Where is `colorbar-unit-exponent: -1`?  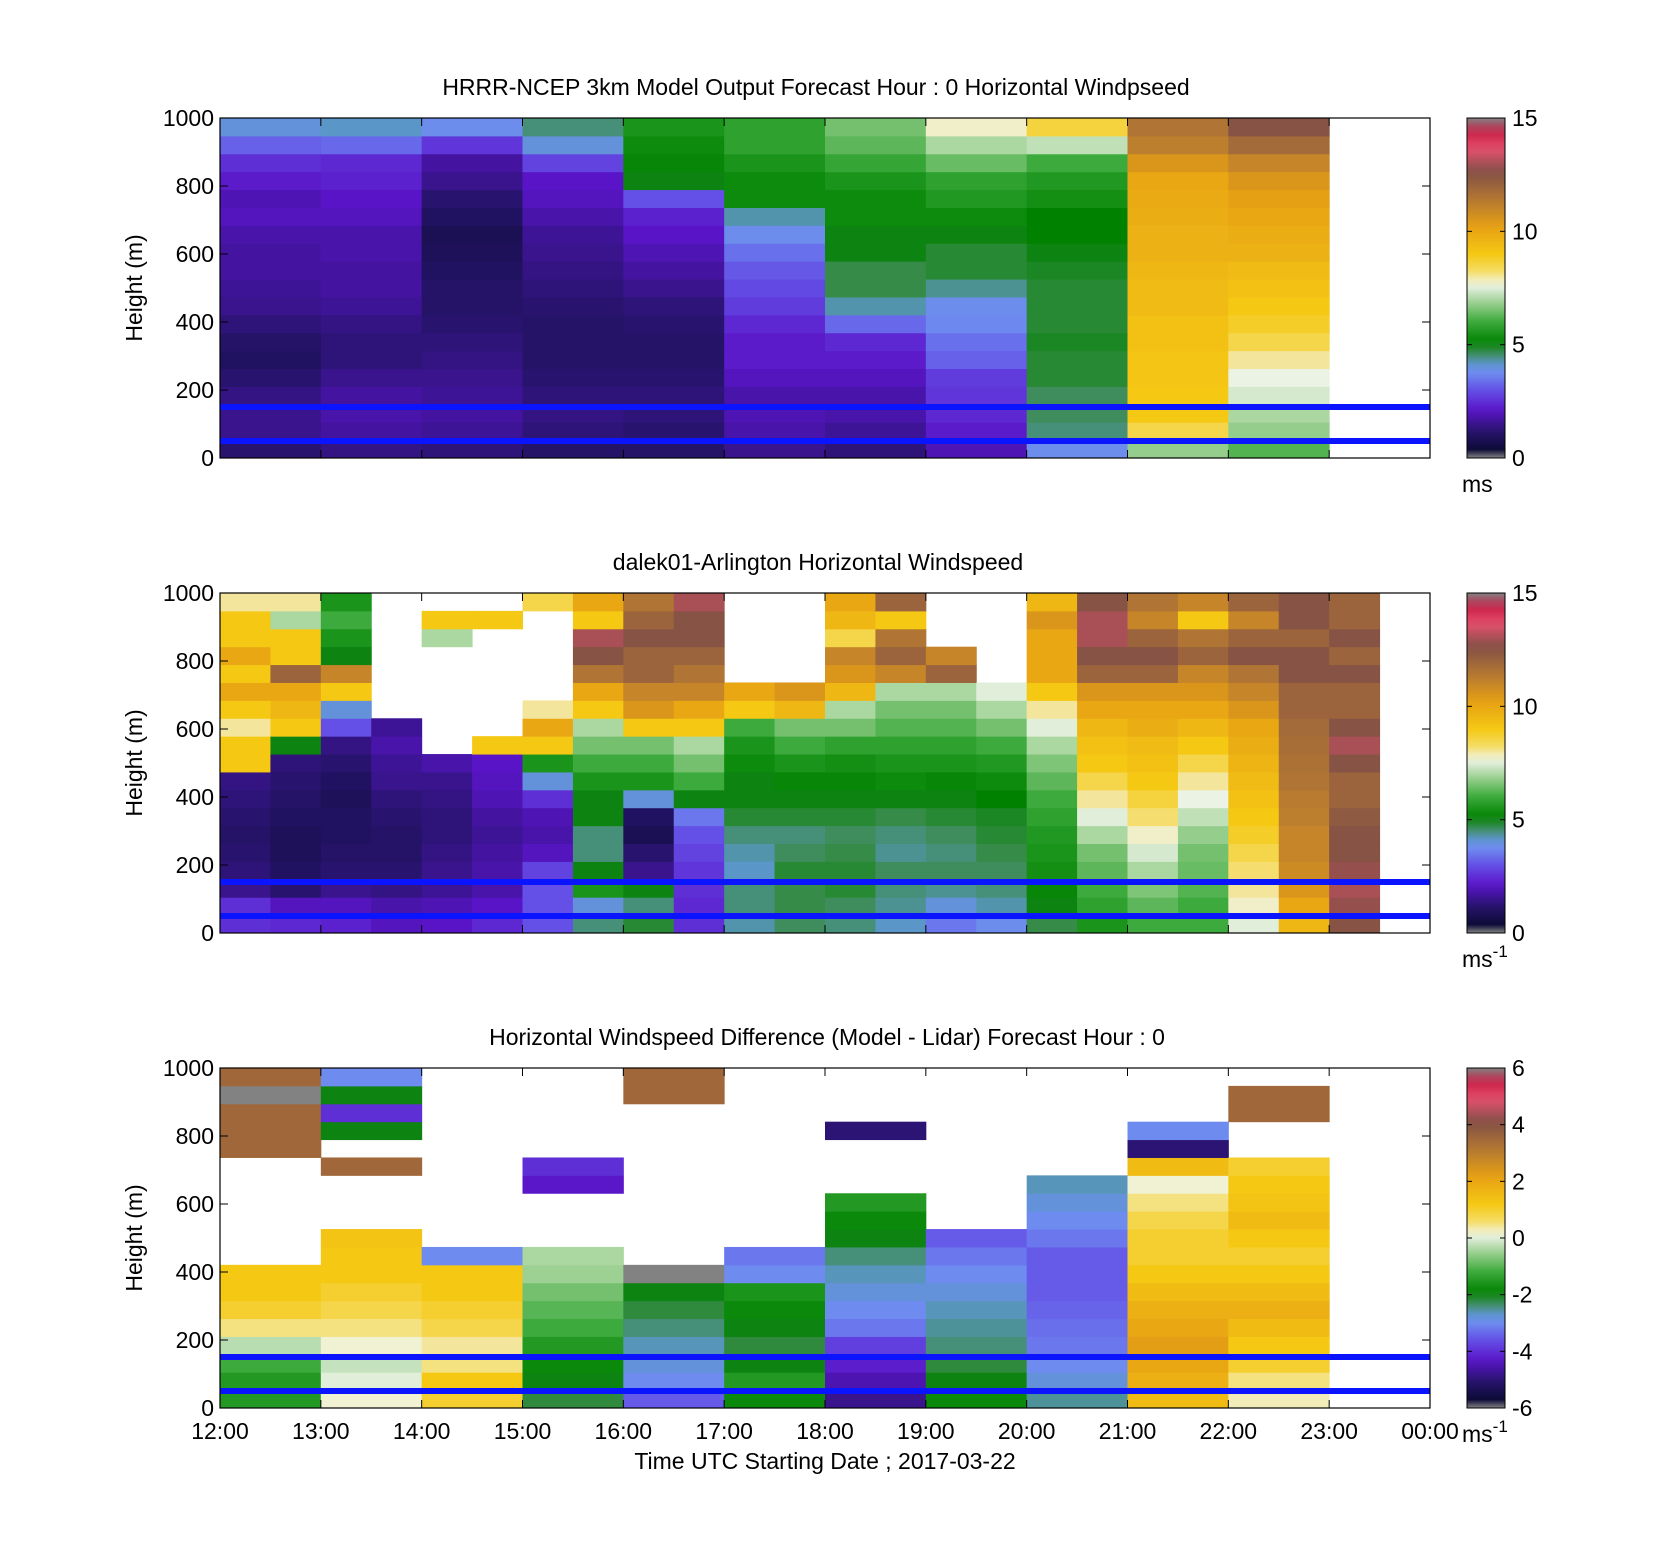
colorbar-unit-exponent: -1 is located at coordinates (1500, 1426).